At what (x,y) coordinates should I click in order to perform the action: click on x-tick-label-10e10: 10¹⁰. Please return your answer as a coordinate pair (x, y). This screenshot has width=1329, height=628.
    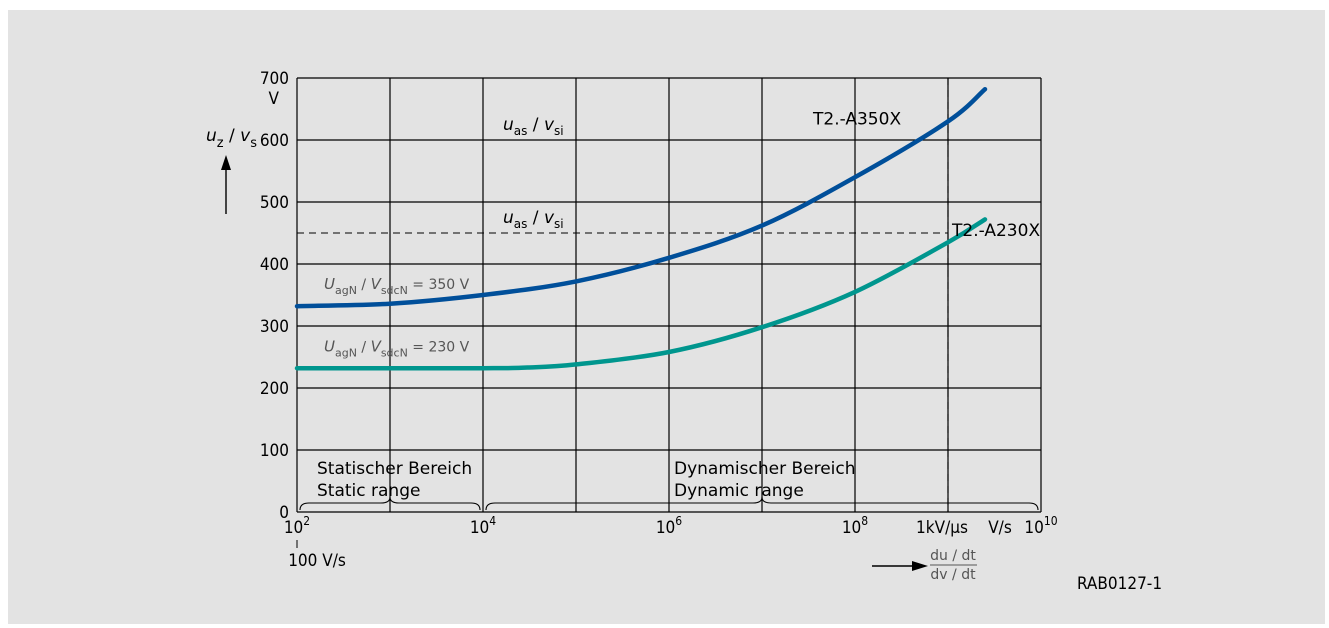
    Looking at the image, I should click on (1040, 526).